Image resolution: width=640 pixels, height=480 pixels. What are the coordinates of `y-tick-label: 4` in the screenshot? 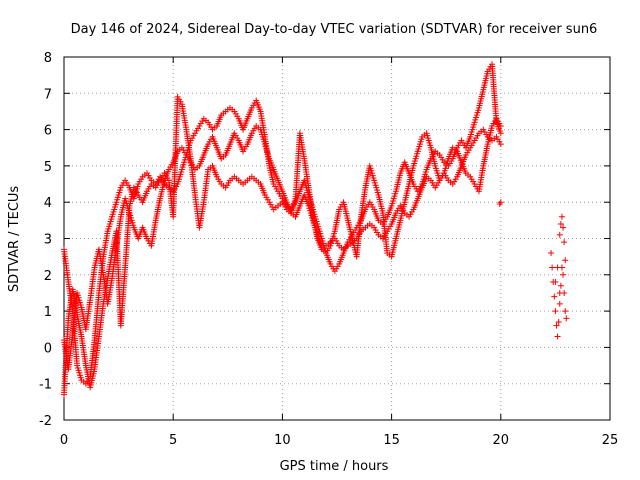 It's located at (48, 203).